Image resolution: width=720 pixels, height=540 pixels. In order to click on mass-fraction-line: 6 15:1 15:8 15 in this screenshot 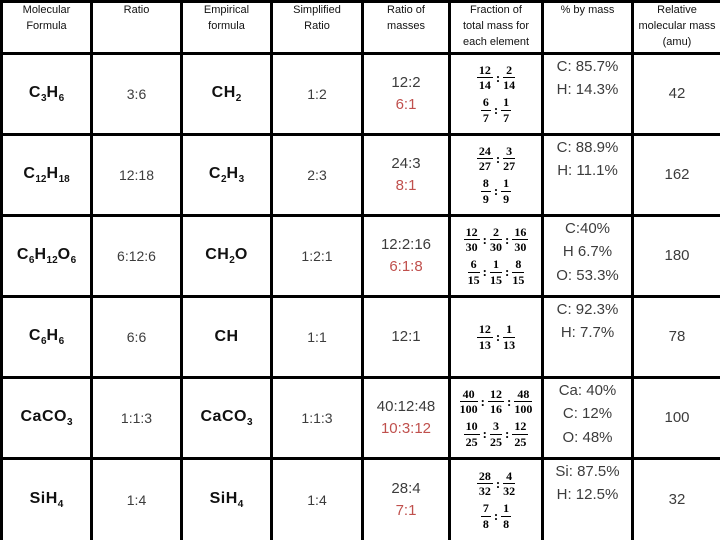, I will do `click(496, 272)`.